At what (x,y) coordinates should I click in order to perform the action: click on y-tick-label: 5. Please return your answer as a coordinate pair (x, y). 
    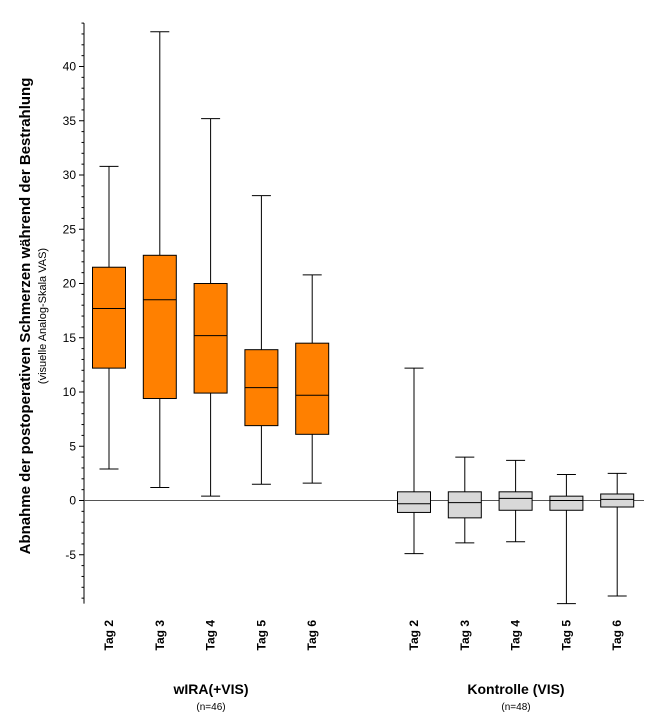
    Looking at the image, I should click on (72, 446).